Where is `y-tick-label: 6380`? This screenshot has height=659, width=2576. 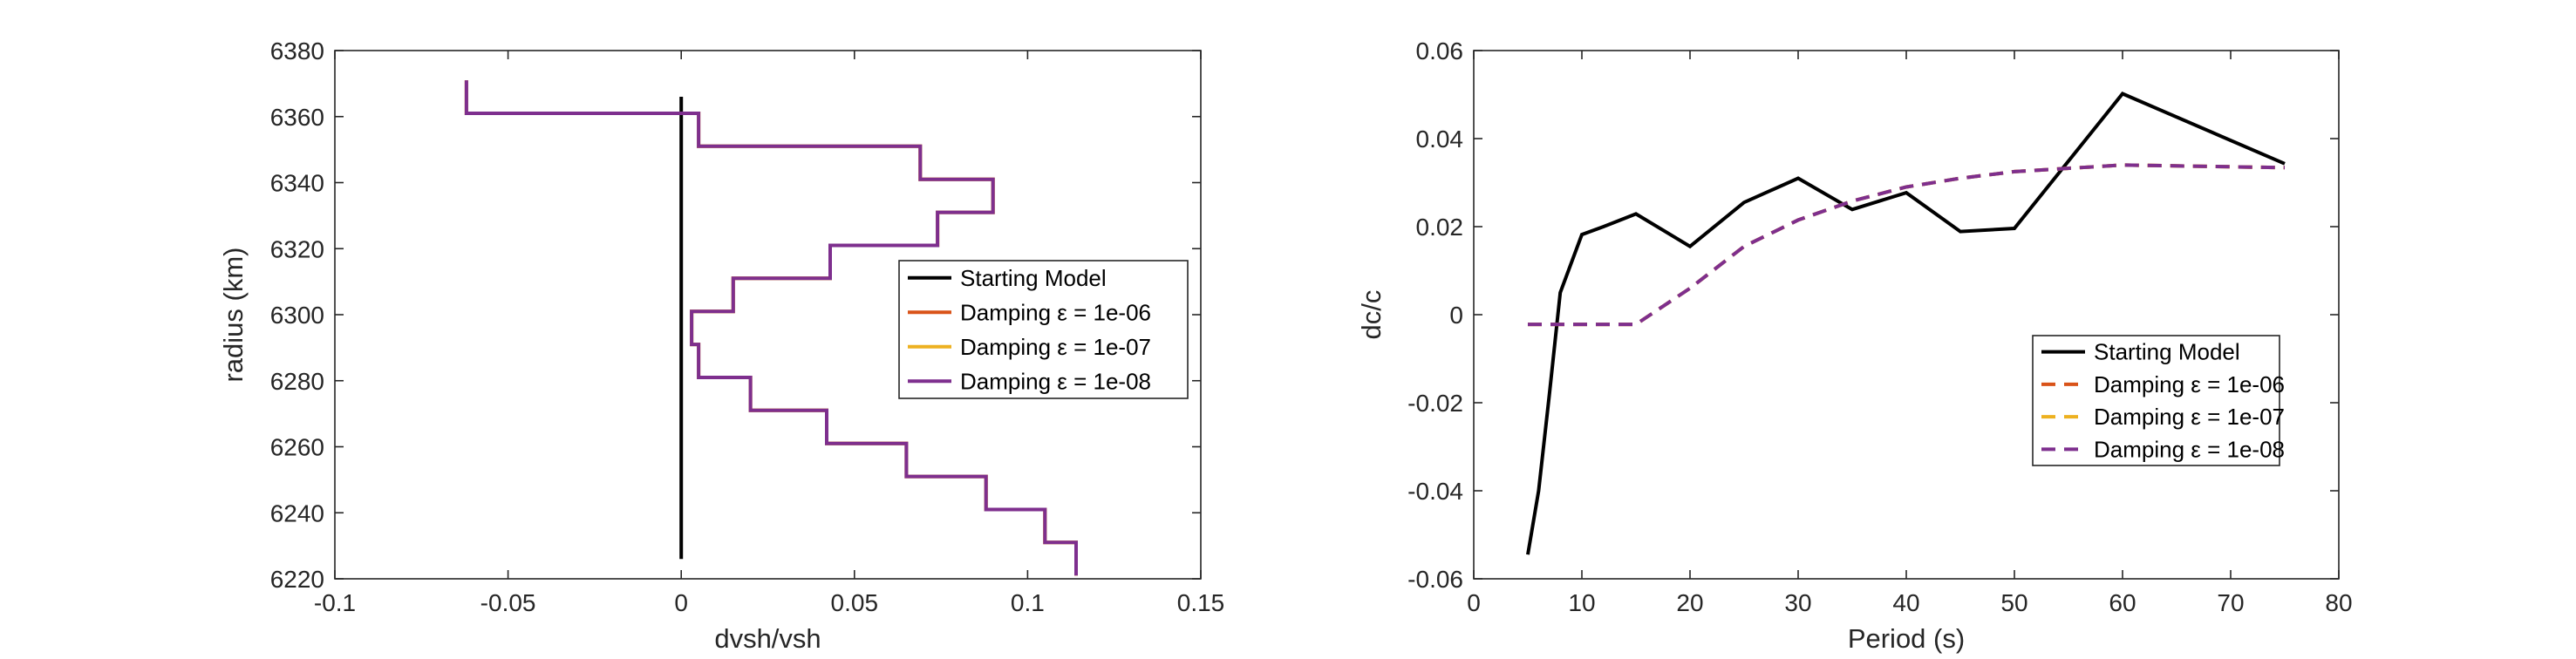
y-tick-label: 6380 is located at coordinates (297, 51).